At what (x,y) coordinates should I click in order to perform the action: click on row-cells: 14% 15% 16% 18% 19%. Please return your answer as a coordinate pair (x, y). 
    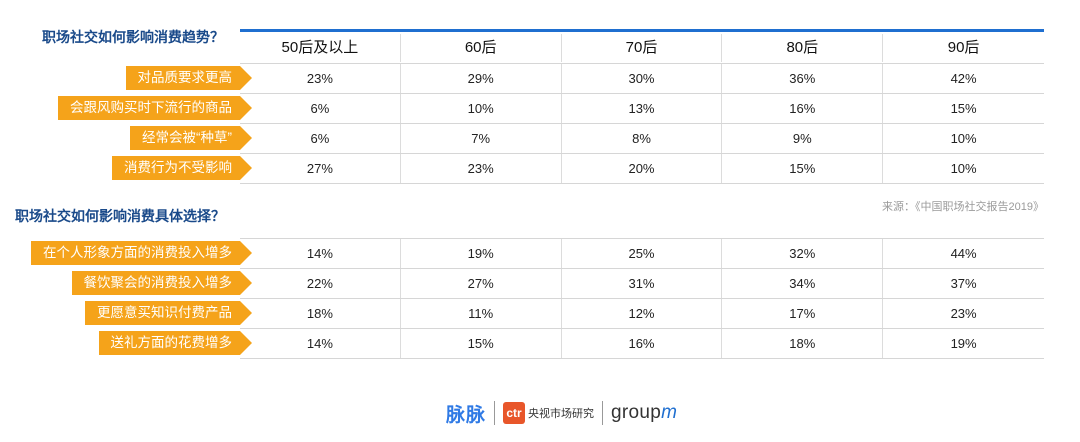
    Looking at the image, I should click on (642, 343).